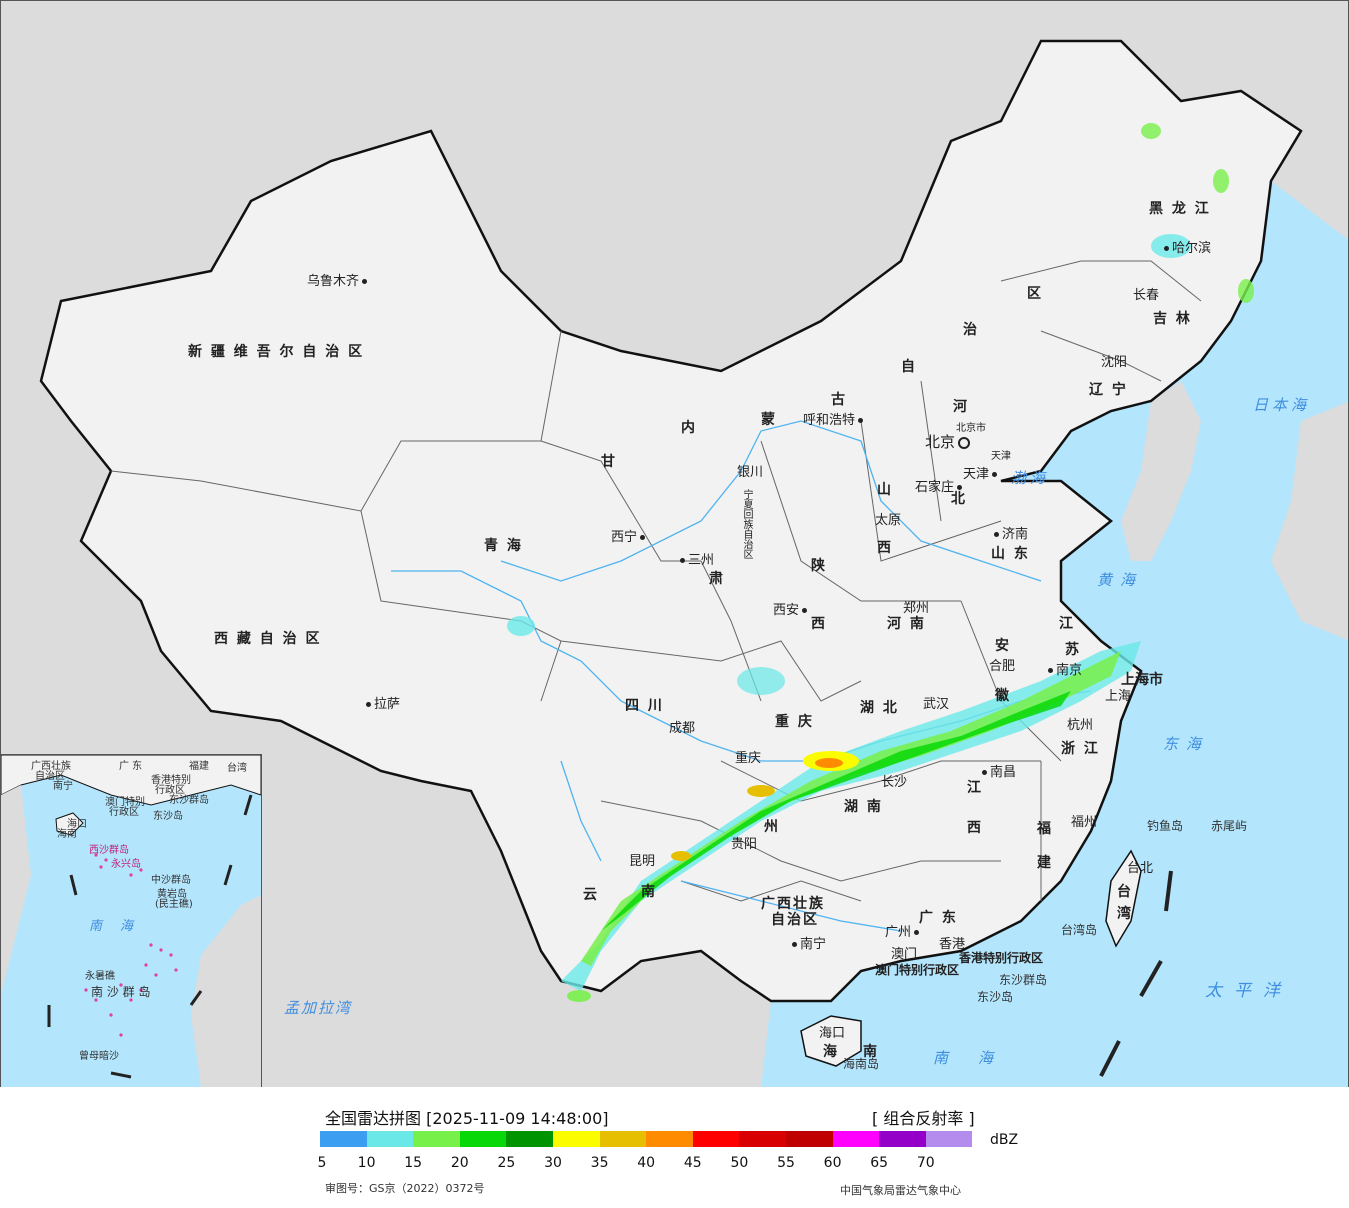 The width and height of the screenshot is (1349, 1208). Describe the element at coordinates (1140, 868) in the screenshot. I see `city-taipei: 台北` at that location.